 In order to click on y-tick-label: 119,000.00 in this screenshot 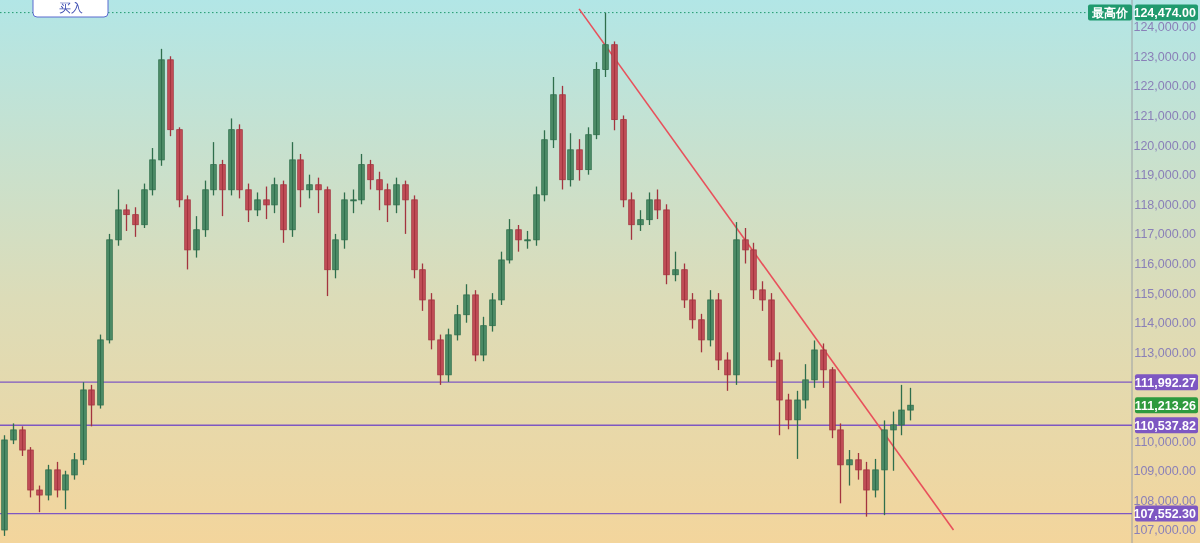, I will do `click(1165, 175)`.